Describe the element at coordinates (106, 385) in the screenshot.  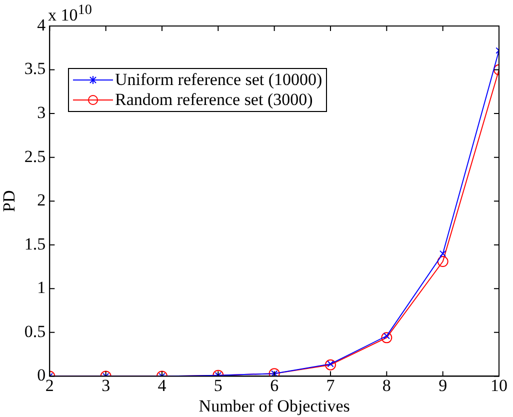
I see `x-tick-label: 3` at that location.